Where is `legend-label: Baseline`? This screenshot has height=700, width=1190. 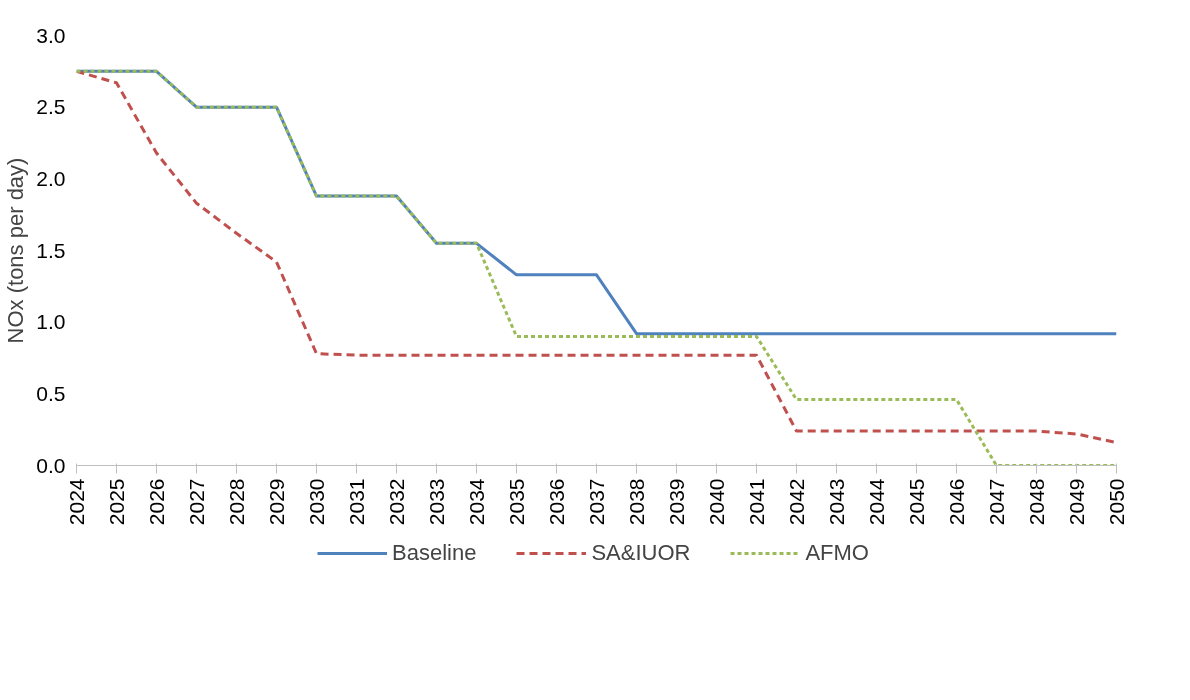
legend-label: Baseline is located at coordinates (434, 553).